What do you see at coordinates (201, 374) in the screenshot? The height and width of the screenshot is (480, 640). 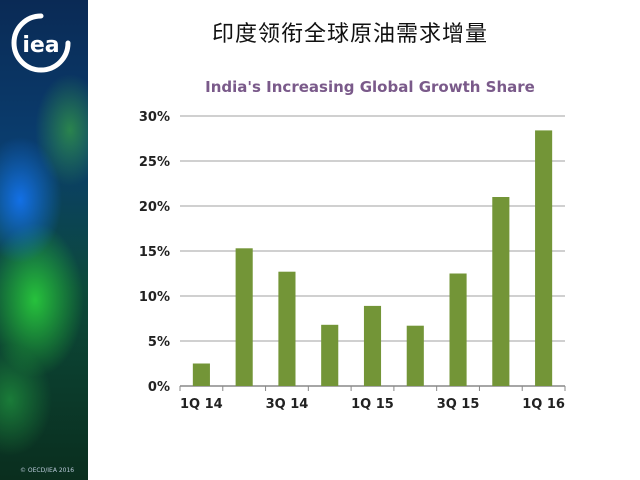 I see `bar-1q14` at bounding box center [201, 374].